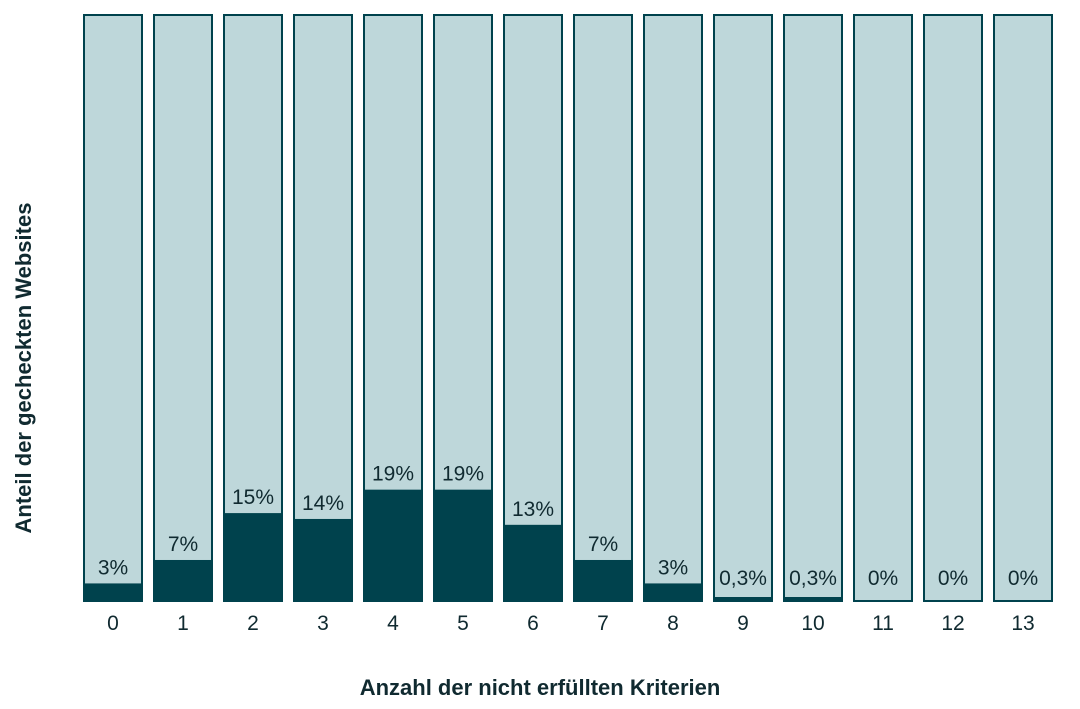 This screenshot has height=709, width=1080. I want to click on value-label-2: 15%, so click(253, 497).